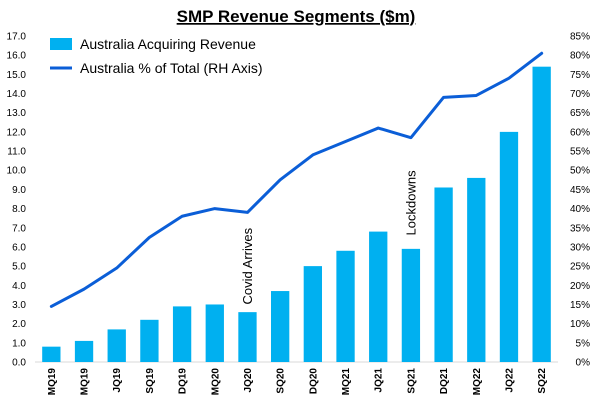 The width and height of the screenshot is (592, 407). What do you see at coordinates (580, 37) in the screenshot?
I see `right-tick-label: 85%` at bounding box center [580, 37].